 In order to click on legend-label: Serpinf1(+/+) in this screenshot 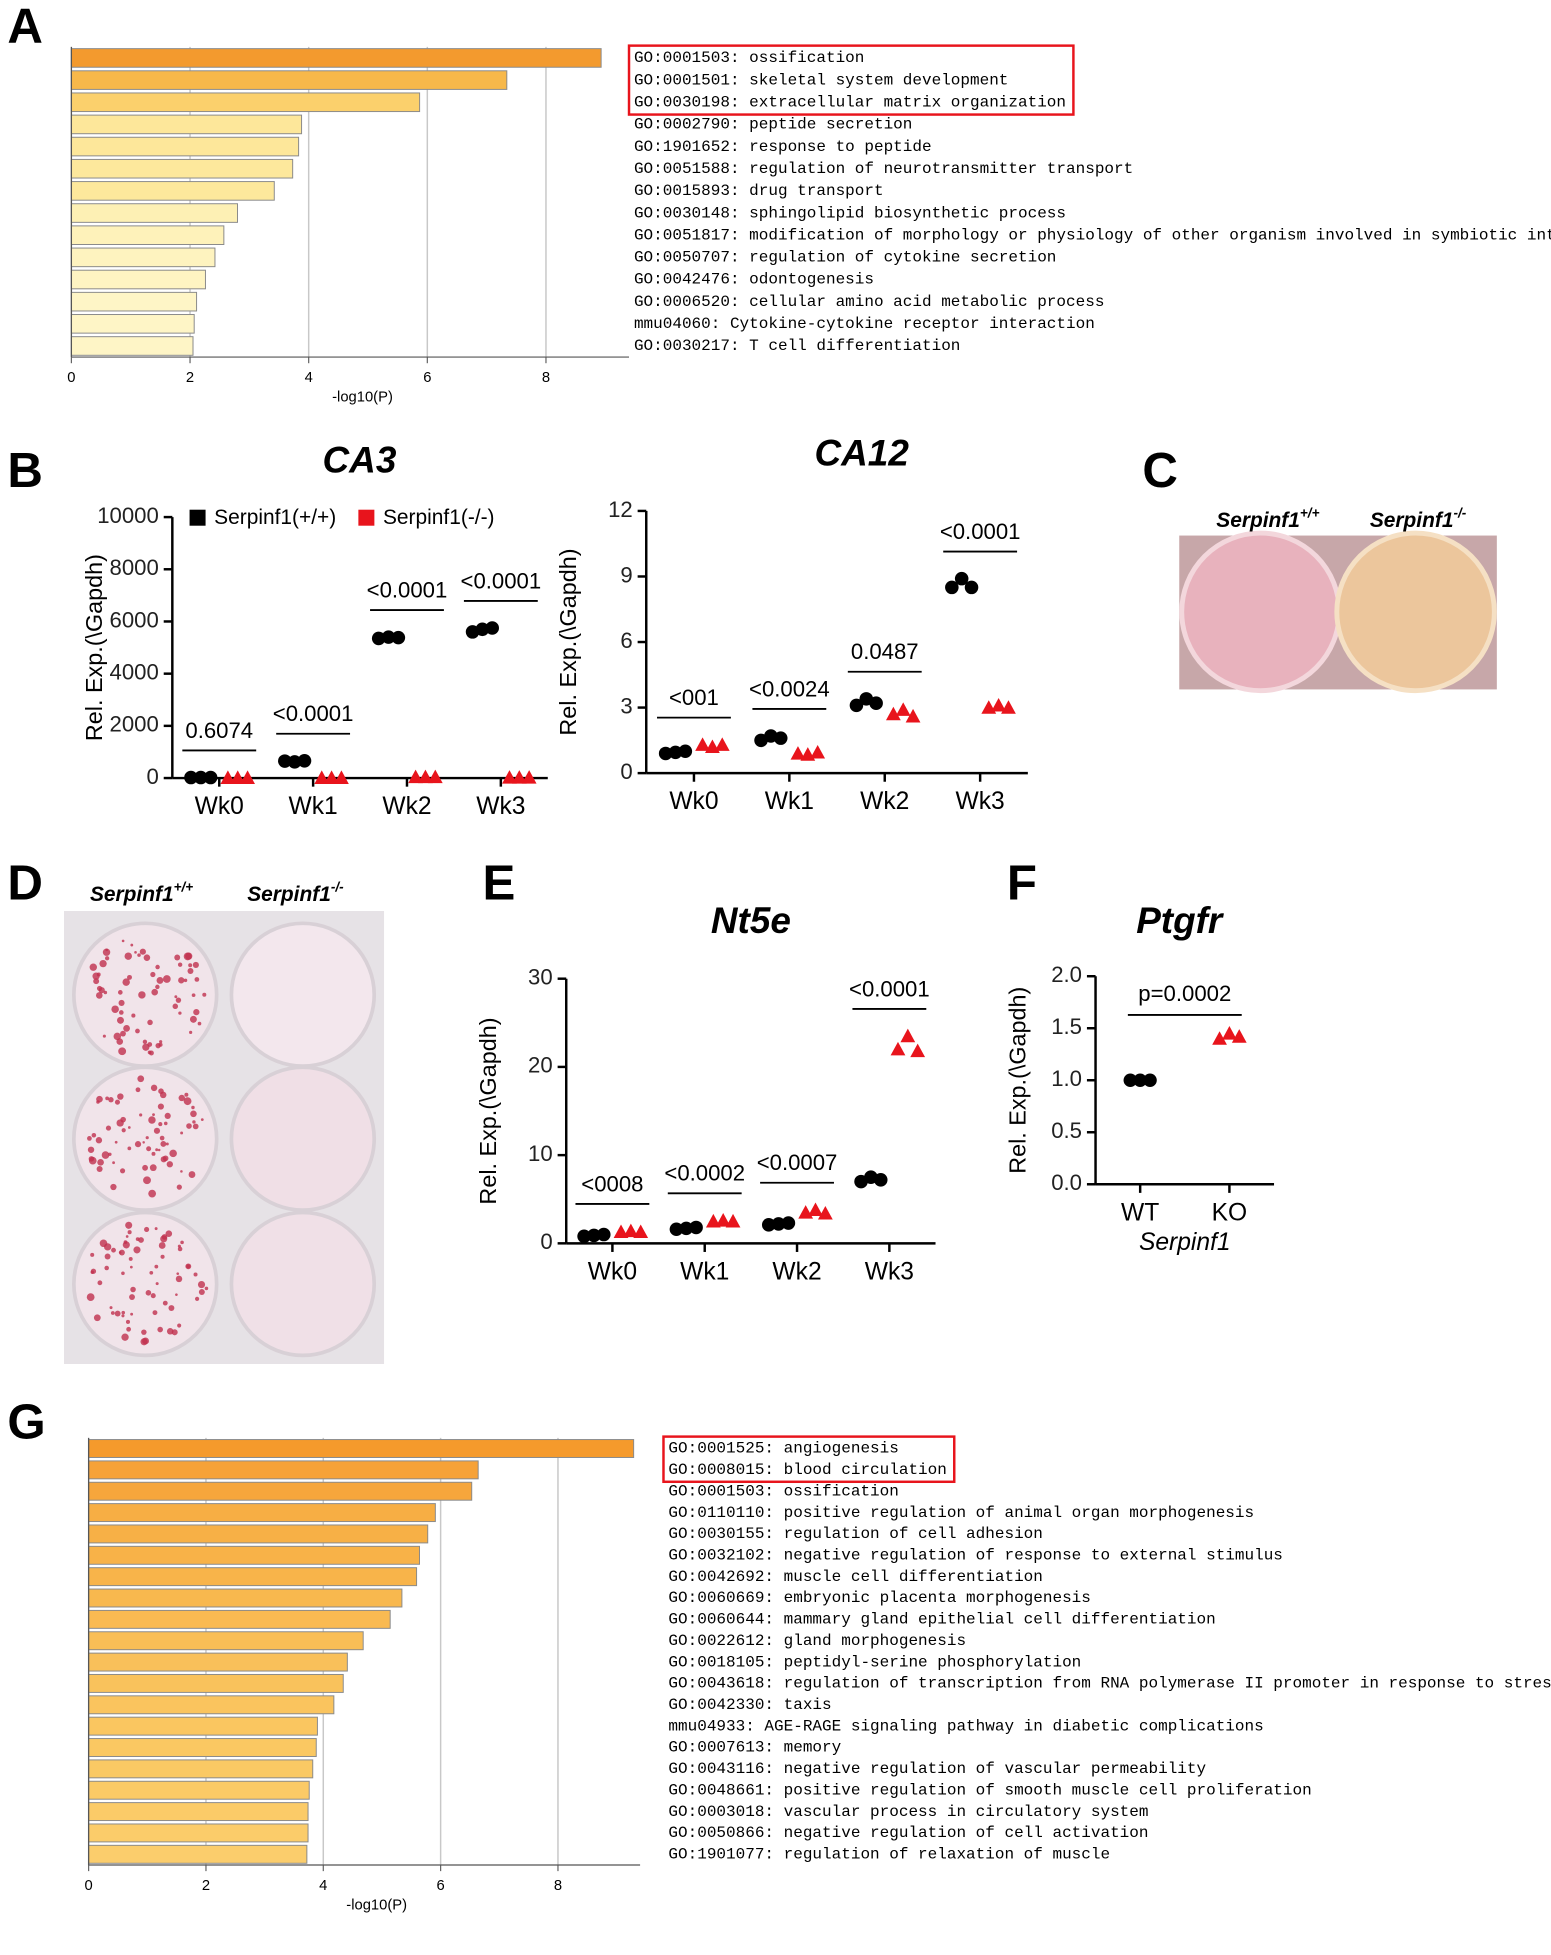, I will do `click(275, 517)`.